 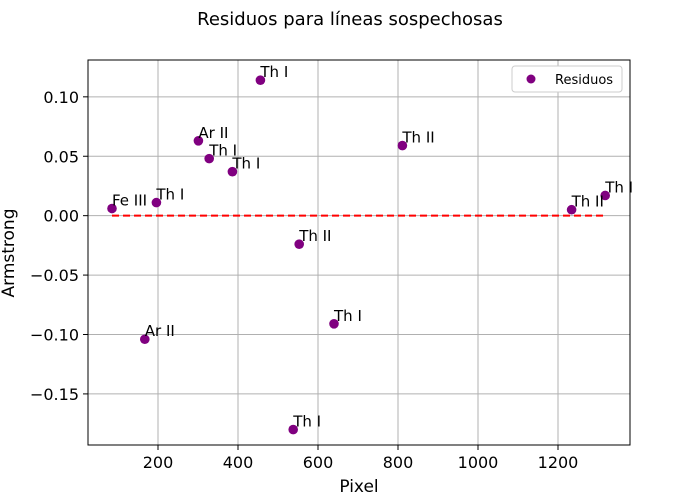 I want to click on x-tick-label: 200, so click(x=158, y=462).